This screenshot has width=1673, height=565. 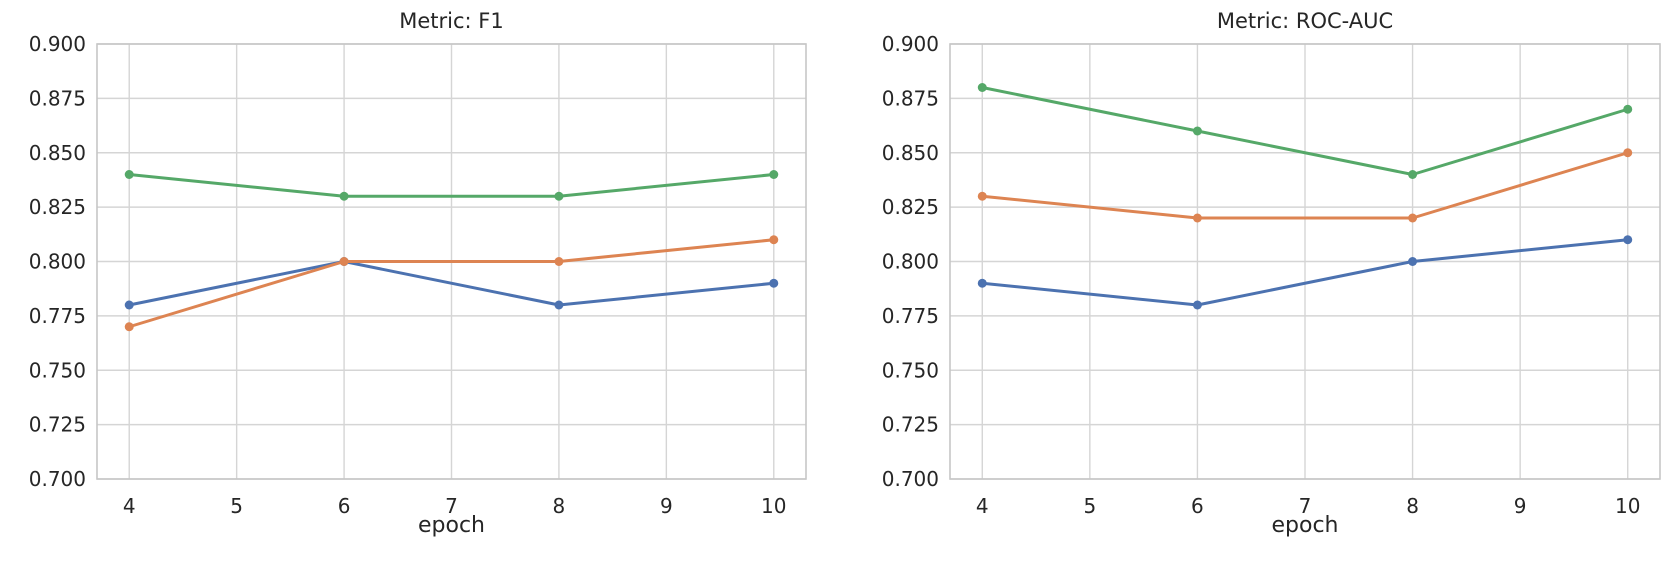 What do you see at coordinates (451, 525) in the screenshot?
I see `x-axis-label-f1: epoch` at bounding box center [451, 525].